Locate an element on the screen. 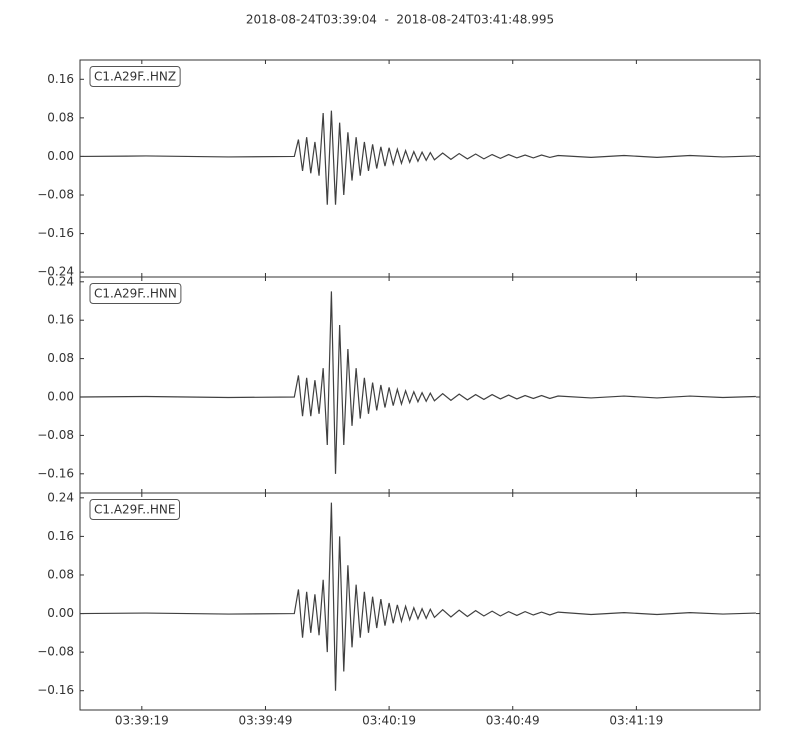 Image resolution: width=800 pixels, height=750 pixels. trace-label: C1.A29F..HNE is located at coordinates (135, 510).